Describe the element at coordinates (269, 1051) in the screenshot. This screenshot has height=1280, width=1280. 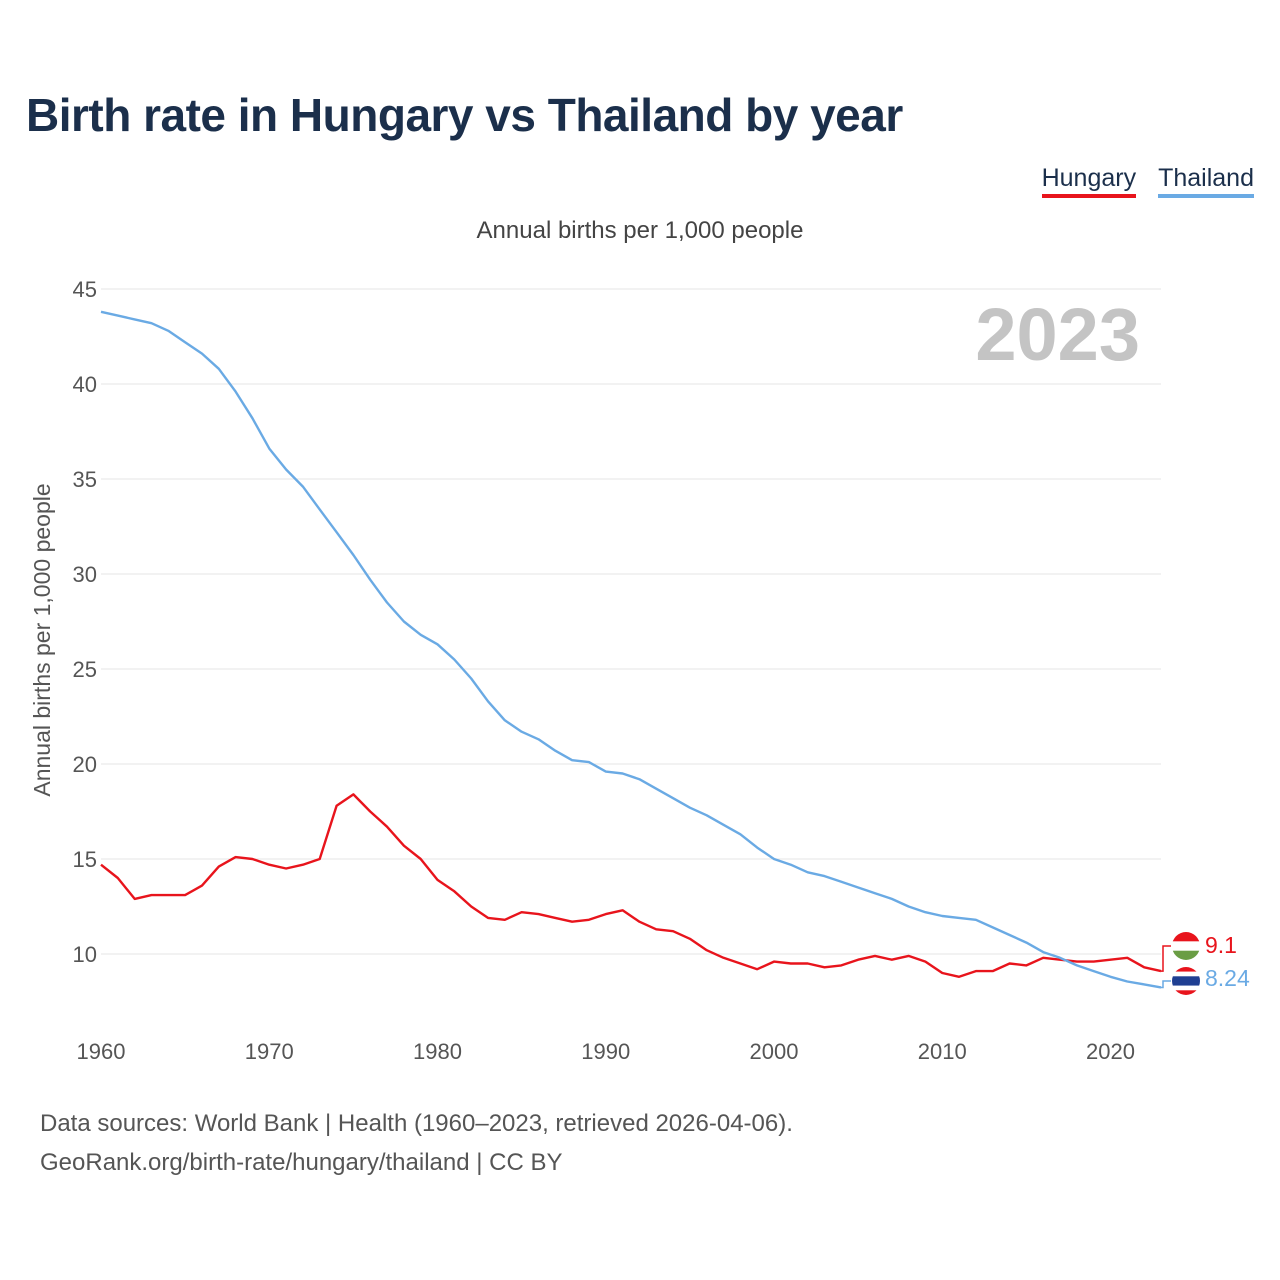
I see `x-tick-label: 1970` at that location.